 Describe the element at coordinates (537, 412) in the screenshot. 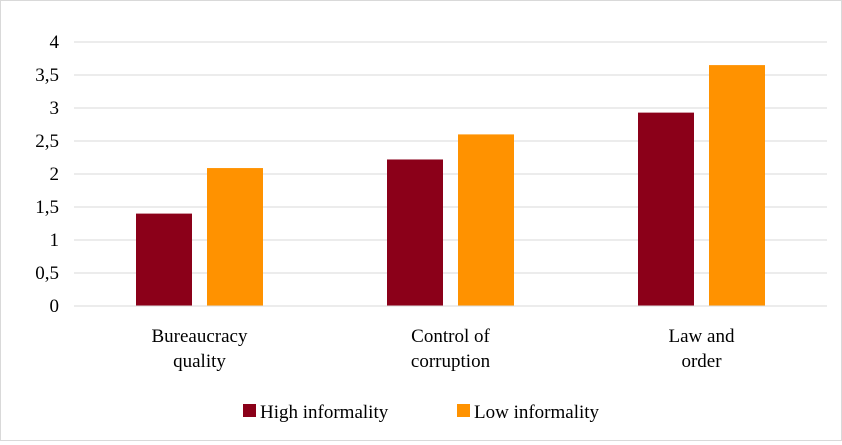

I see `legend-label: Low informality` at that location.